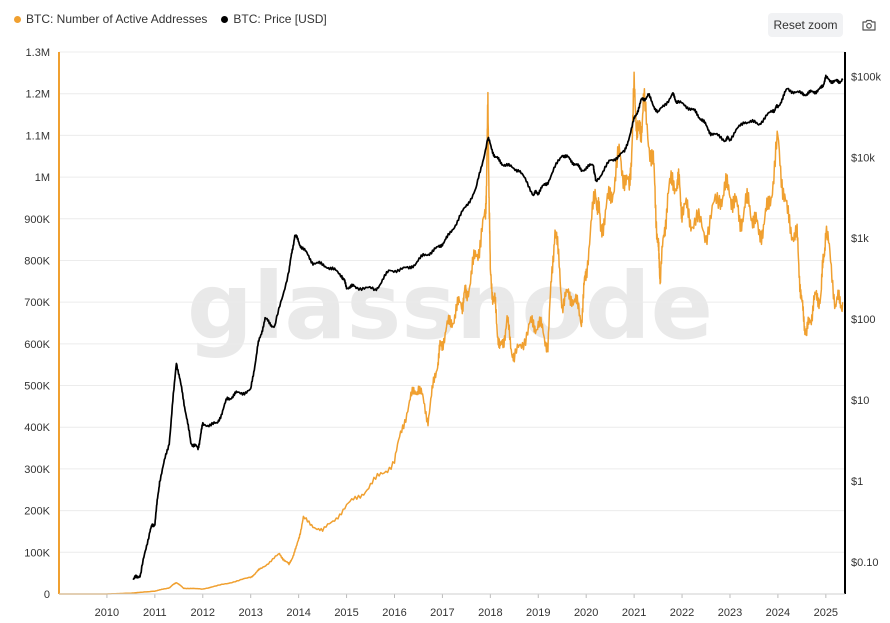 The height and width of the screenshot is (623, 890). Describe the element at coordinates (250, 613) in the screenshot. I see `x-tick-label: 2013` at that location.